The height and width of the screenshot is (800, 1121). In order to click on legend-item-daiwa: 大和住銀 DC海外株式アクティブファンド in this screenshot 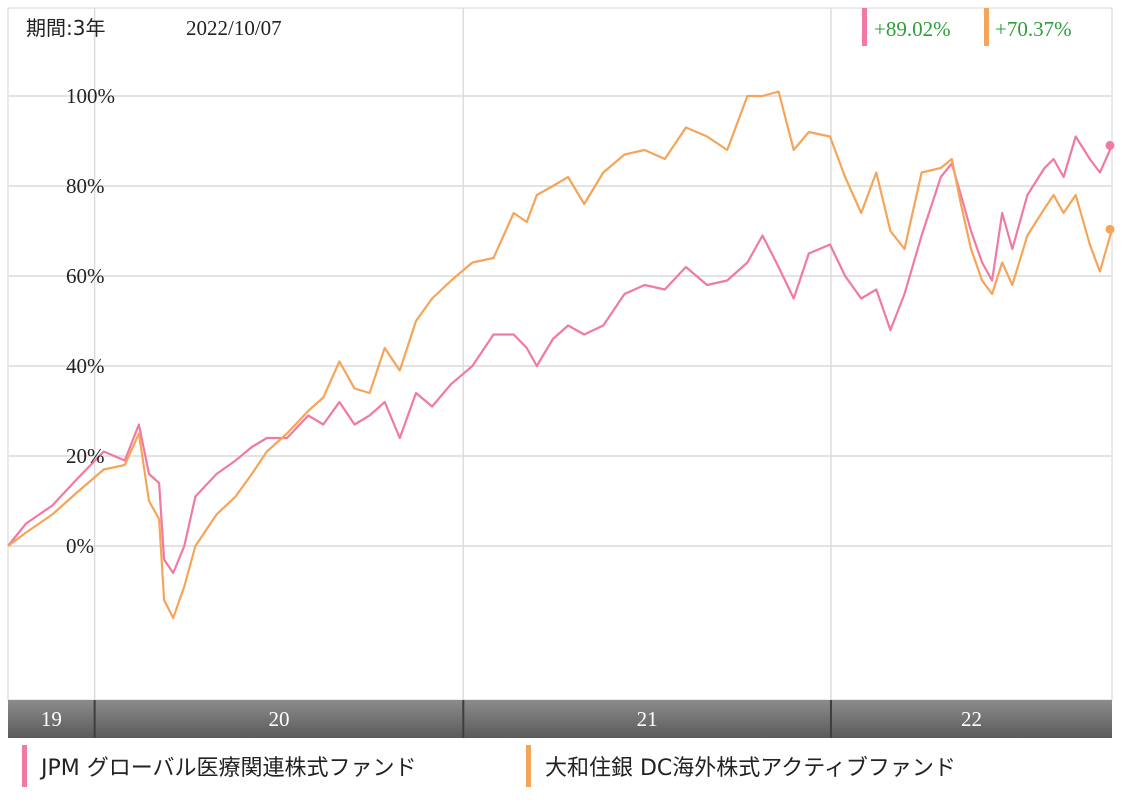, I will do `click(741, 766)`.